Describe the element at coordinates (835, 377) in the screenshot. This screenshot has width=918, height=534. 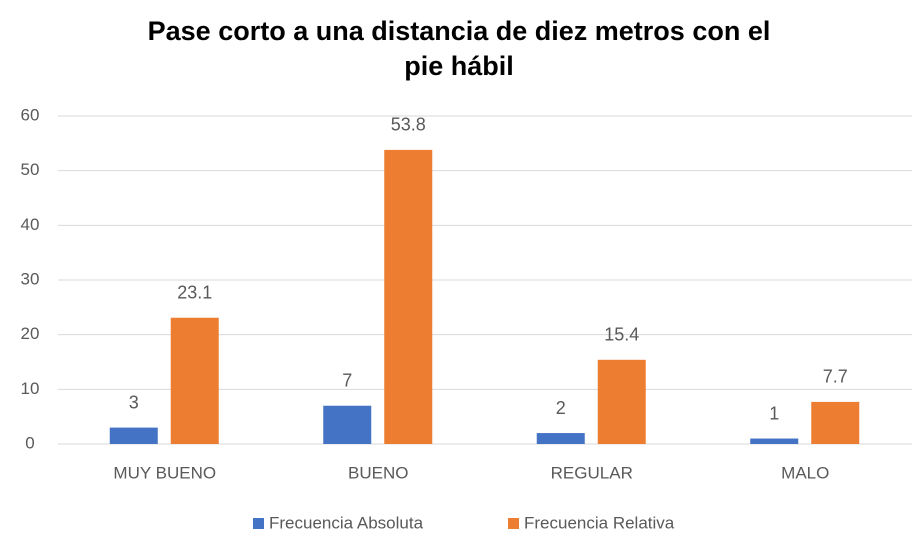
I see `data-label: 7.7` at that location.